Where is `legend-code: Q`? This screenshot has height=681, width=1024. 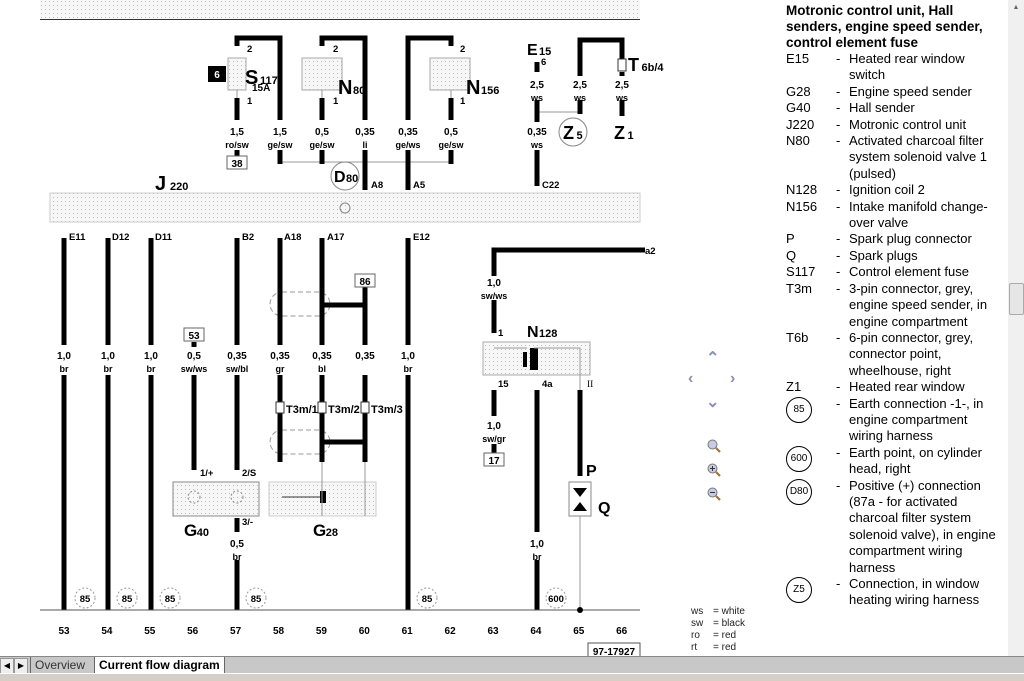 legend-code: Q is located at coordinates (791, 255).